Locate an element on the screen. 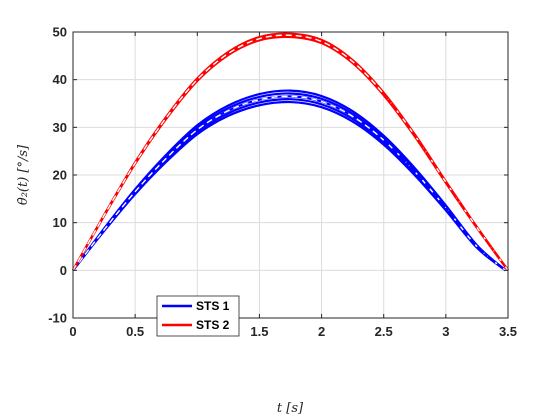  y-tick-label: 10 is located at coordinates (60, 222).